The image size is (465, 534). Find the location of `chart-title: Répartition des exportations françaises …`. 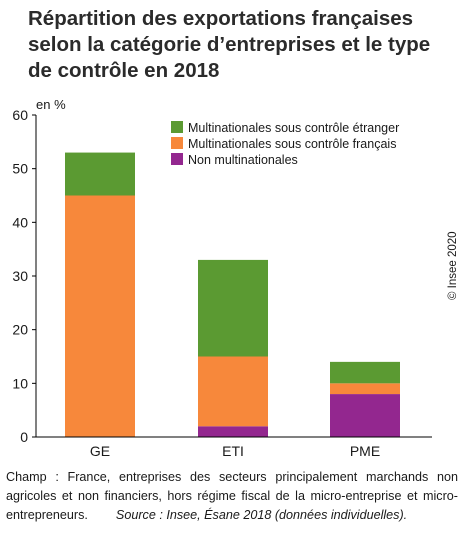

chart-title: Répartition des exportations françaises … is located at coordinates (229, 44).